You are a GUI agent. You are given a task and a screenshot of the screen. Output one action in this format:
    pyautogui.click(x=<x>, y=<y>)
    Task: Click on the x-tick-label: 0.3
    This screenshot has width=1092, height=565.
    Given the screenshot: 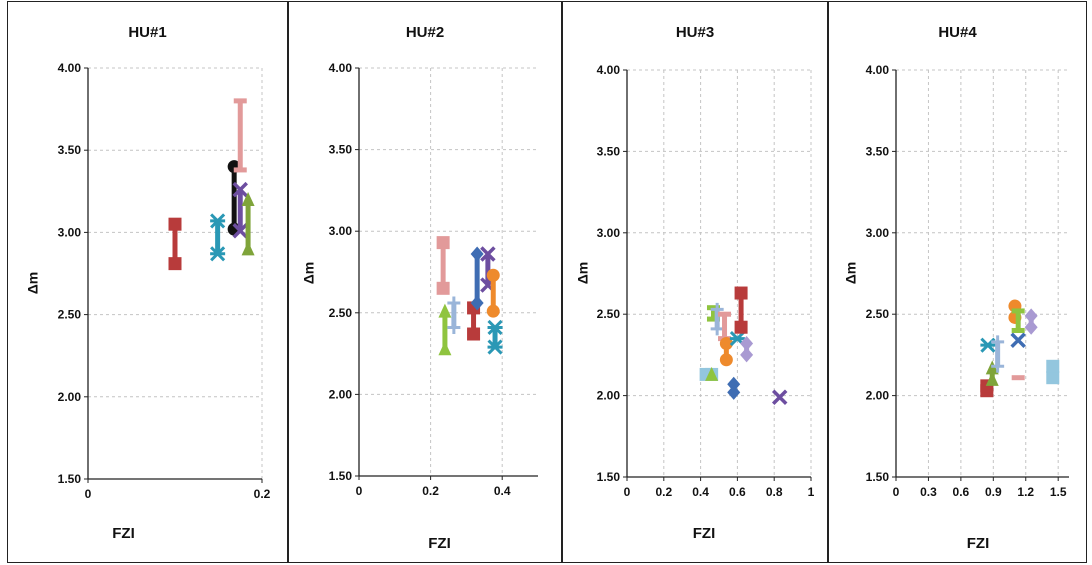 What is the action you would take?
    pyautogui.click(x=928, y=492)
    